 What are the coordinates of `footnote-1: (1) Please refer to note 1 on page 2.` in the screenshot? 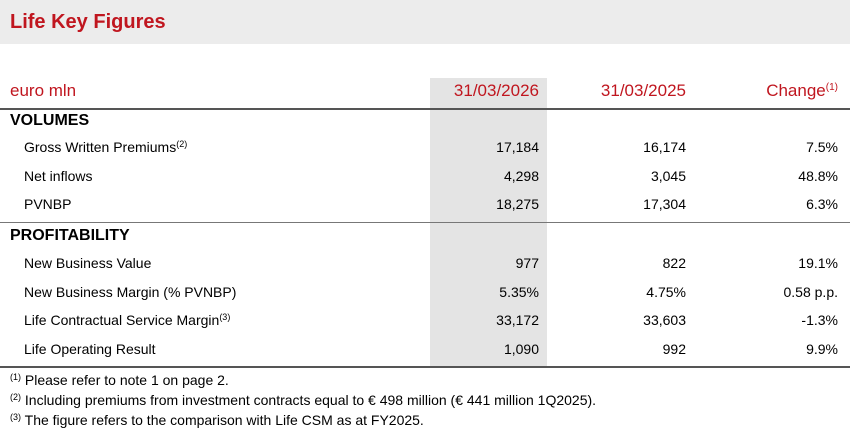 It's located at (119, 380).